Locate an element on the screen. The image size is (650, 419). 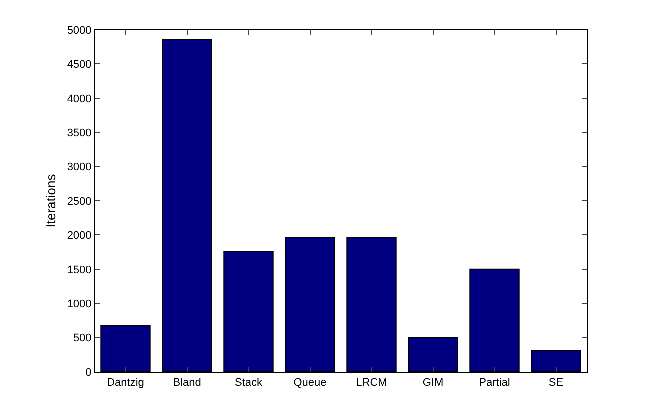
y-tick-label: 2000 is located at coordinates (79, 236).